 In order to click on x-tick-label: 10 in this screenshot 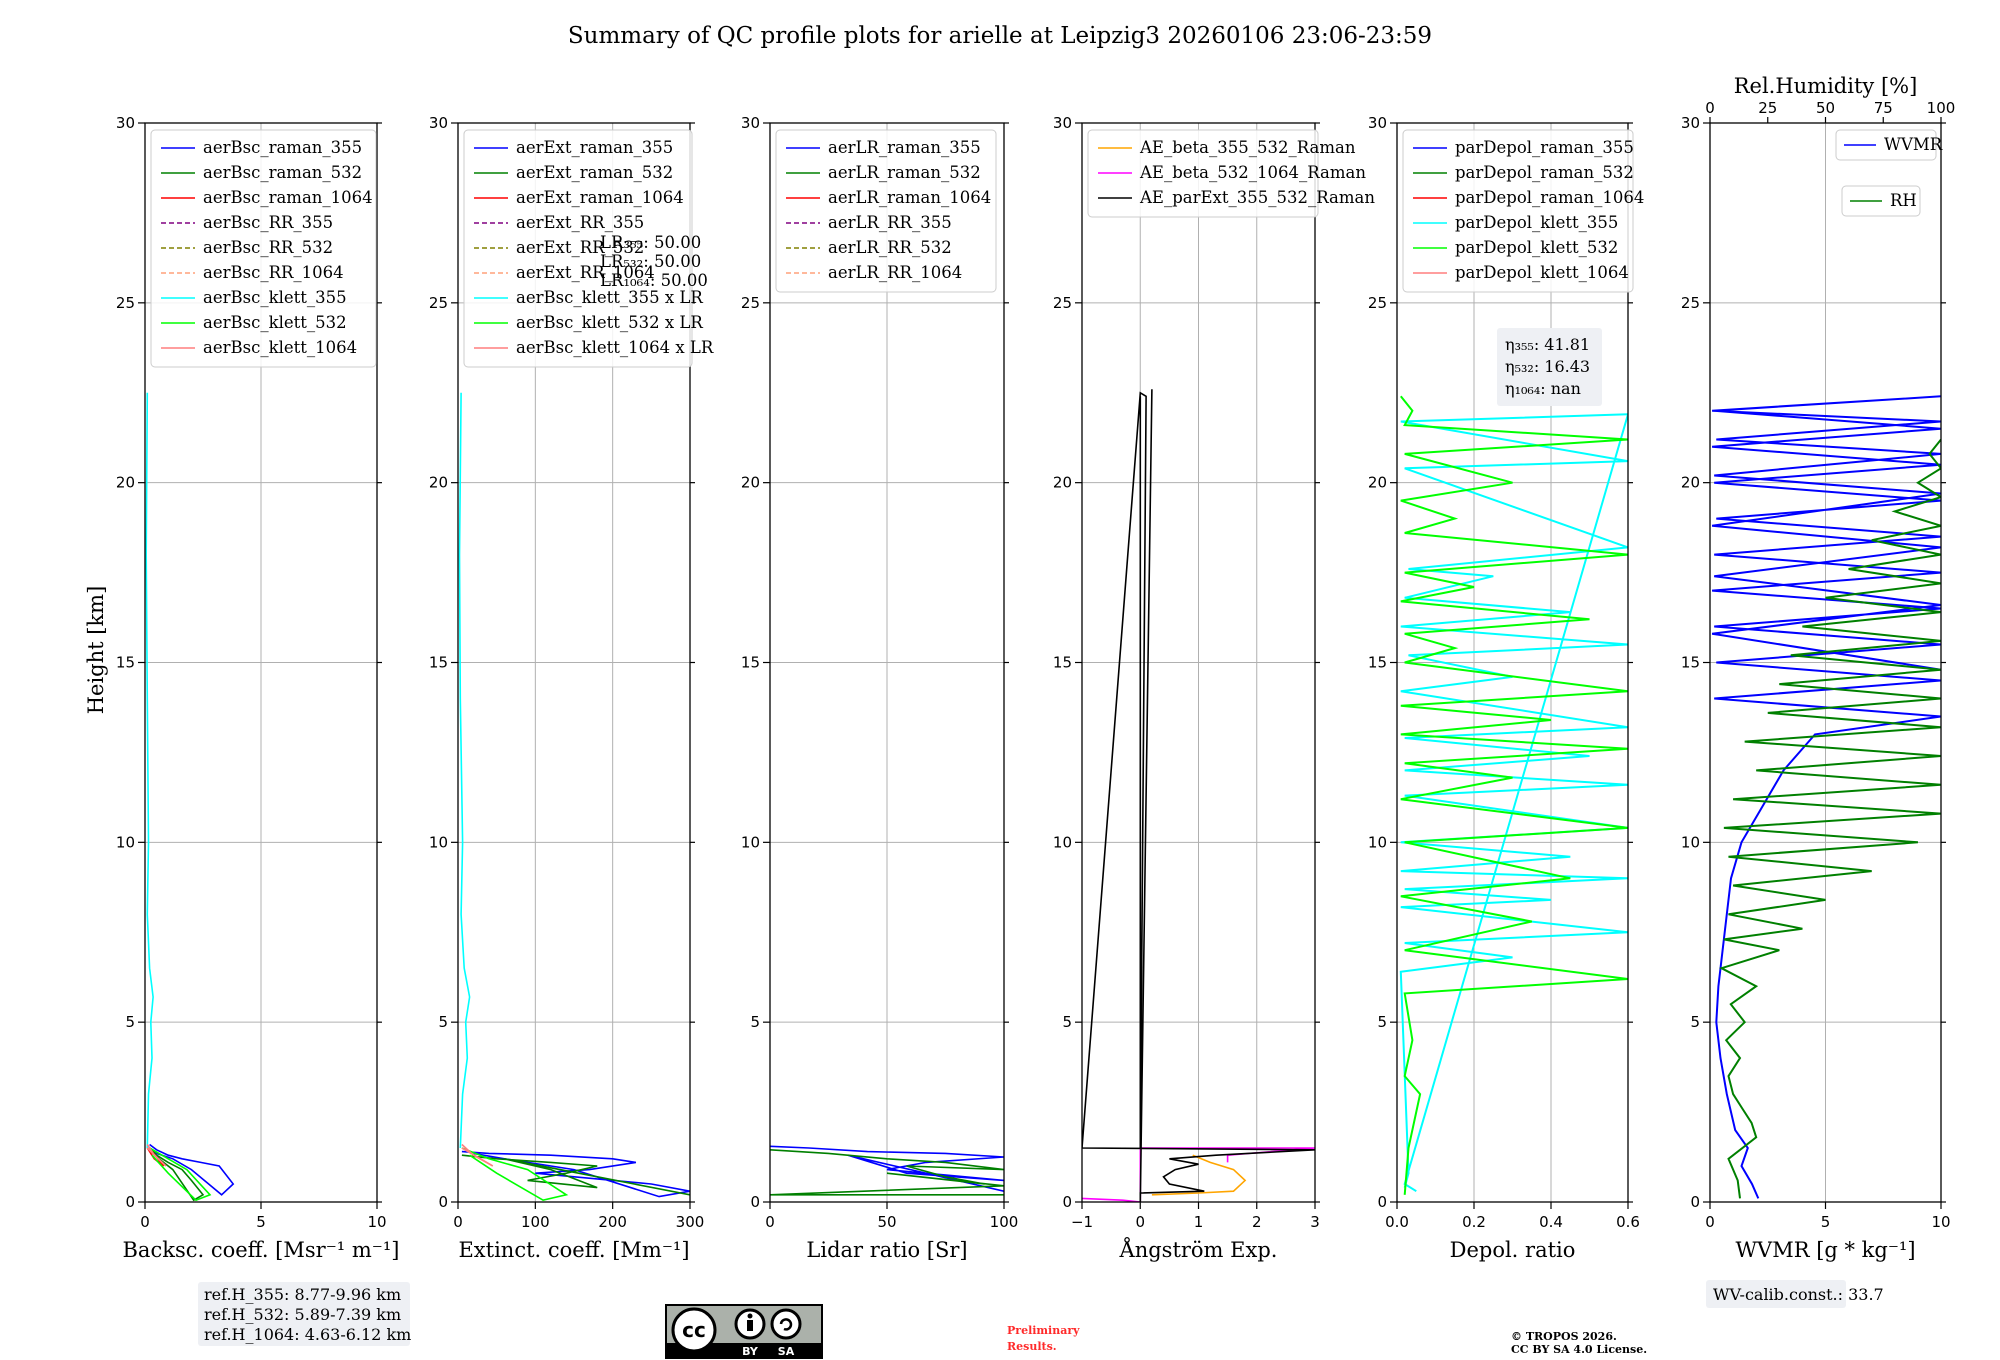, I will do `click(1940, 1222)`.